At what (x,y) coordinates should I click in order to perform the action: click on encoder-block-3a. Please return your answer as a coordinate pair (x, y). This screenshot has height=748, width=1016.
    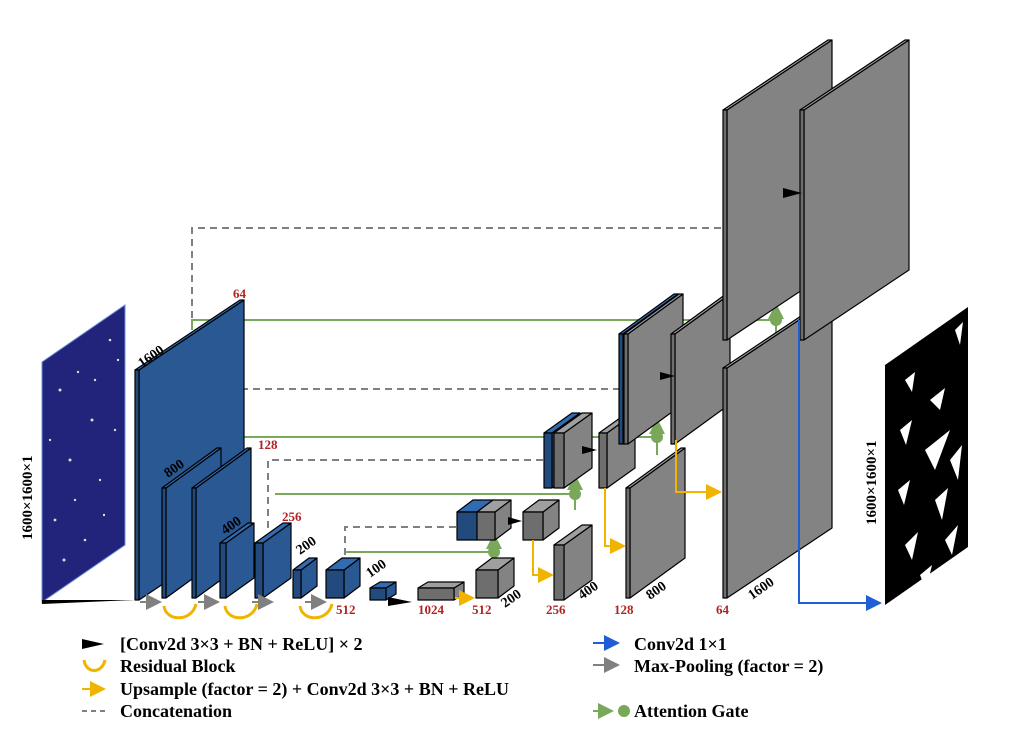
    Looking at the image, I should click on (237, 560).